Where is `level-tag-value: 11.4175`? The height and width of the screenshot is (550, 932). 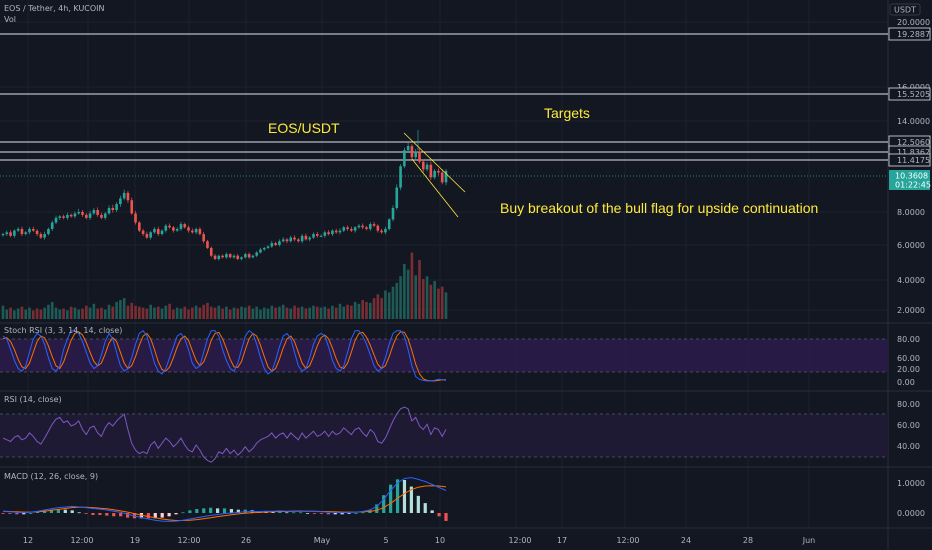 level-tag-value: 11.4175 is located at coordinates (913, 160).